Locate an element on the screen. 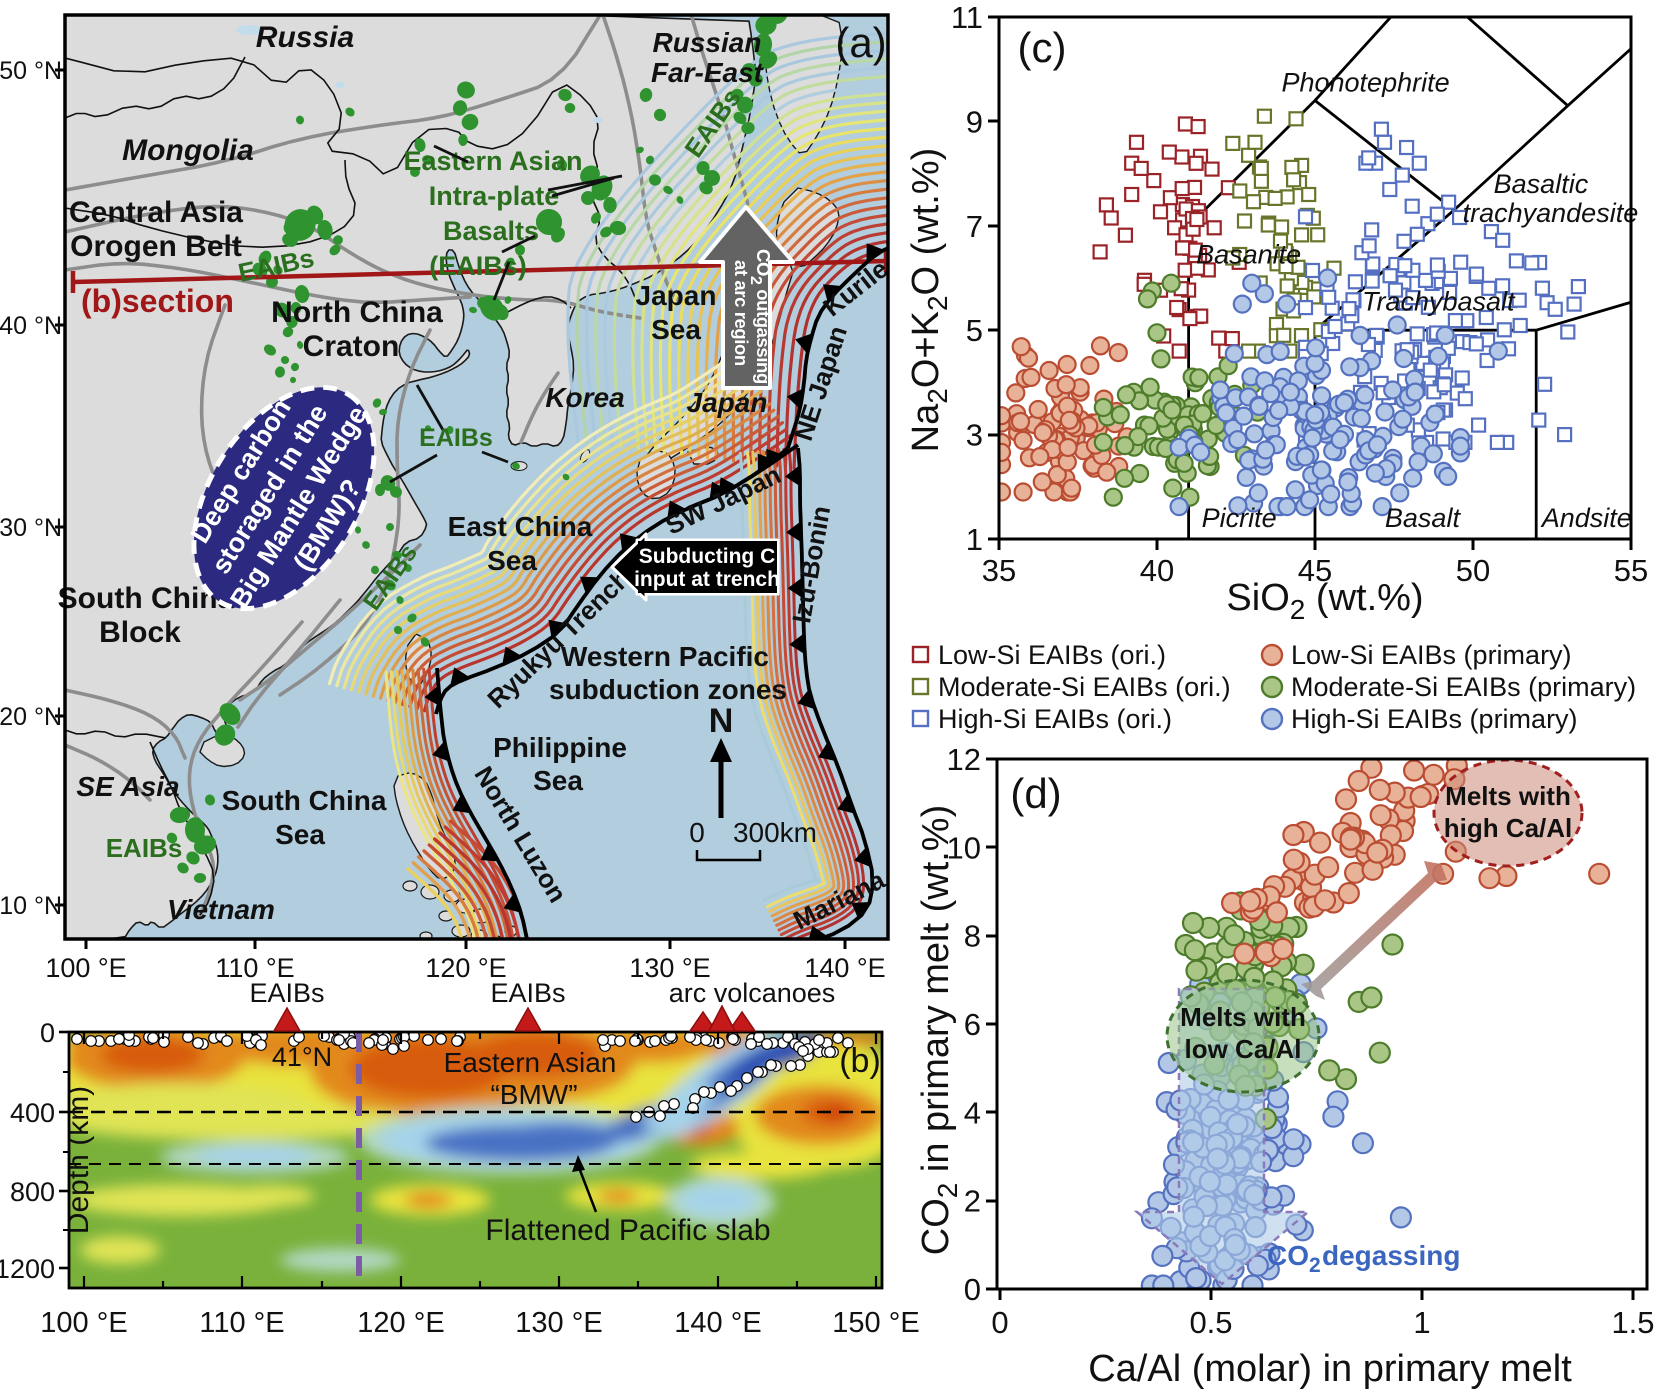 This screenshot has width=1665, height=1400. svg-text: North China is located at coordinates (357, 312).